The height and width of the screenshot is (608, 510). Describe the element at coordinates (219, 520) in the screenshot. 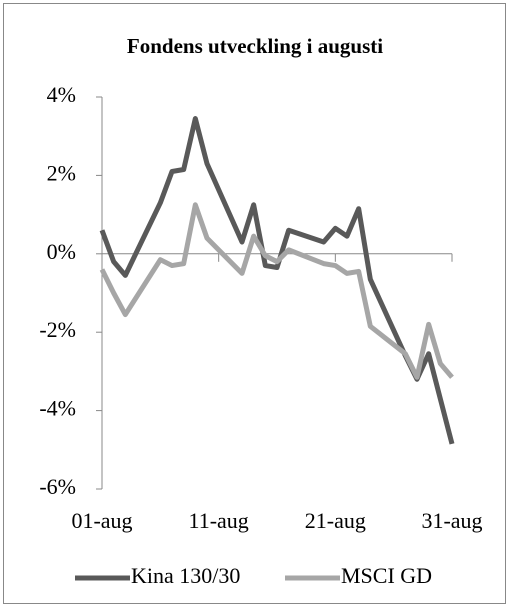

I see `x-tick-label: 11-aug` at that location.